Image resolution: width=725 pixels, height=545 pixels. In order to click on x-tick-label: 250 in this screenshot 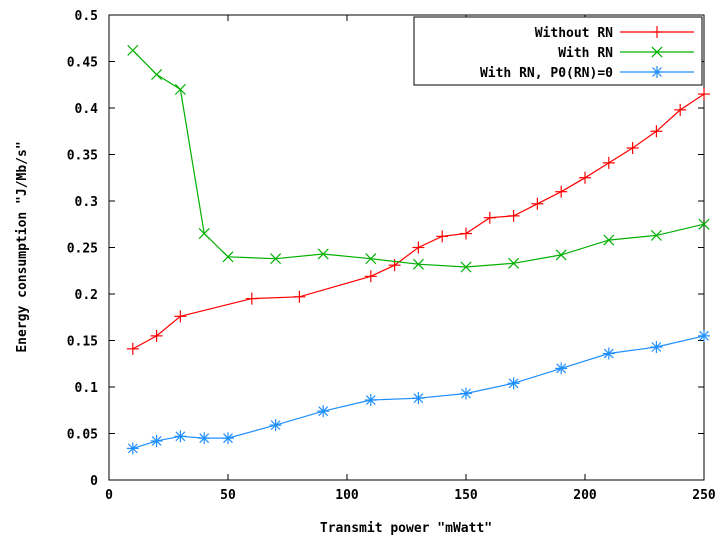, I will do `click(704, 495)`.